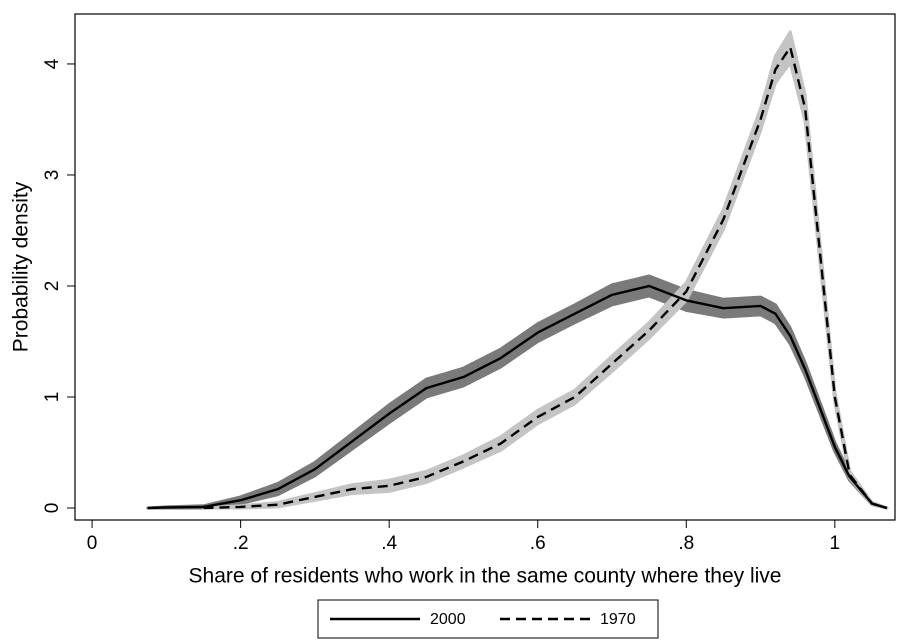 Image resolution: width=897 pixels, height=642 pixels. What do you see at coordinates (52, 397) in the screenshot?
I see `y-tick-label: 1` at bounding box center [52, 397].